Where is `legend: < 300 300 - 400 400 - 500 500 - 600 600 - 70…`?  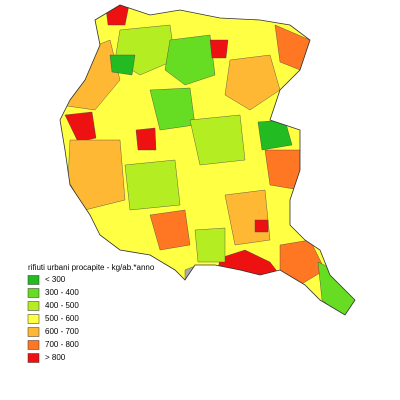
legend: < 300 300 - 400 400 - 500 500 - 600 600 - 70… is located at coordinates (53, 319).